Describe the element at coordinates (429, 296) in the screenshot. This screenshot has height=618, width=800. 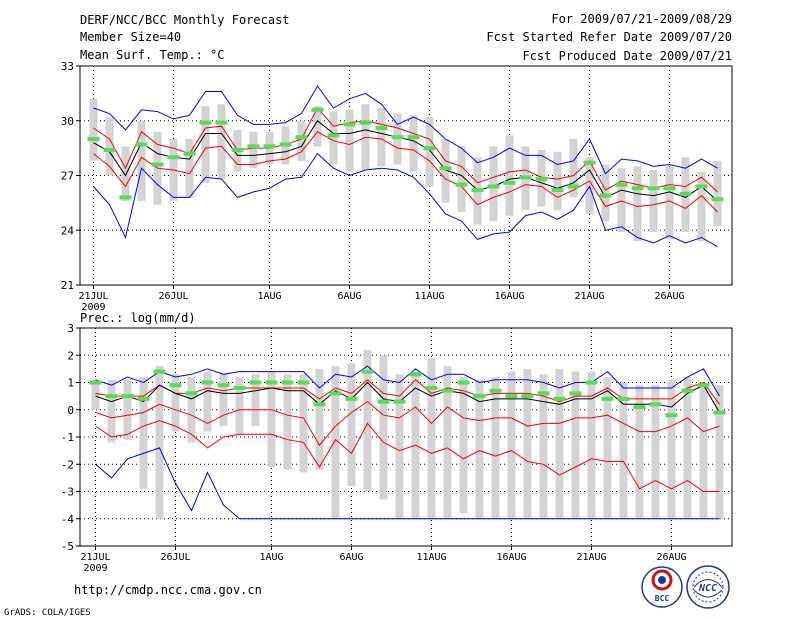
I see `temp-x-tick-label: 11AUG` at that location.